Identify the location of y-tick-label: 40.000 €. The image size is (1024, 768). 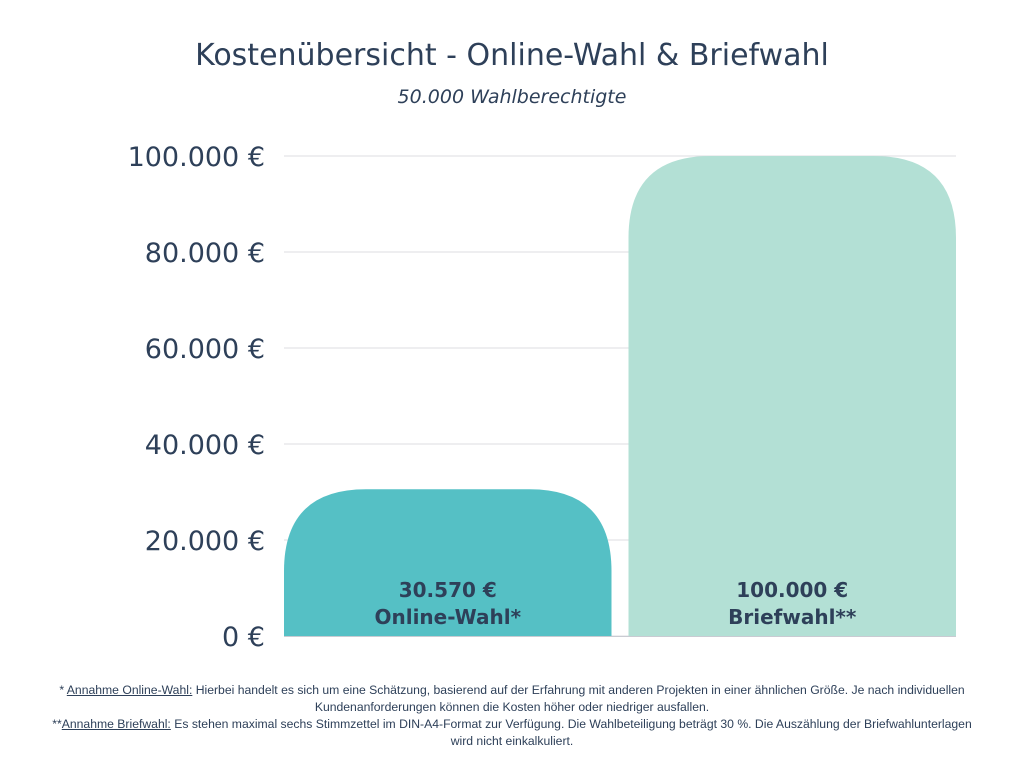
(205, 445).